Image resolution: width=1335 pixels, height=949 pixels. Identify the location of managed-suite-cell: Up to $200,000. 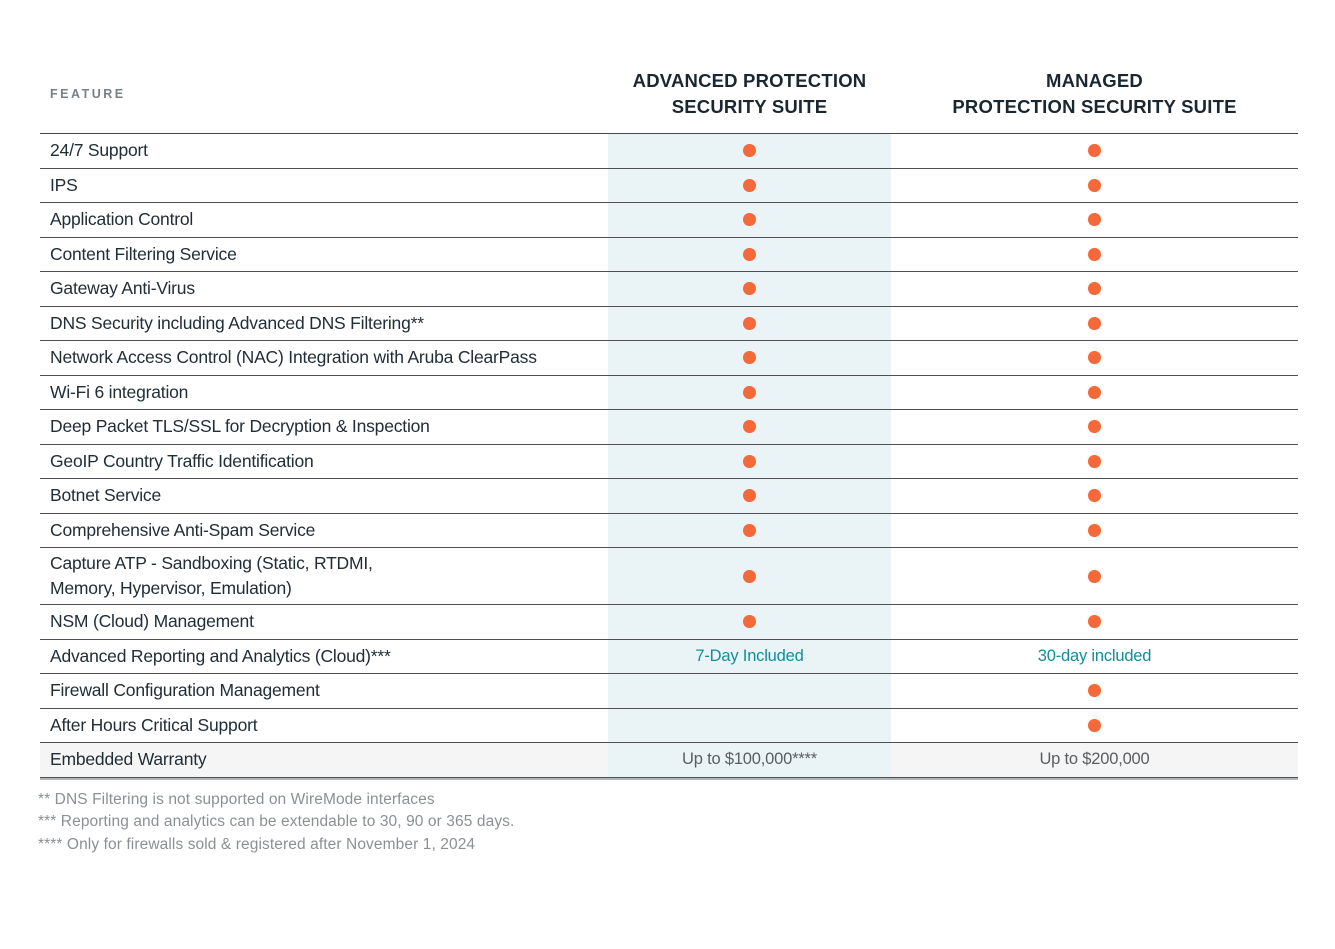
(1094, 760).